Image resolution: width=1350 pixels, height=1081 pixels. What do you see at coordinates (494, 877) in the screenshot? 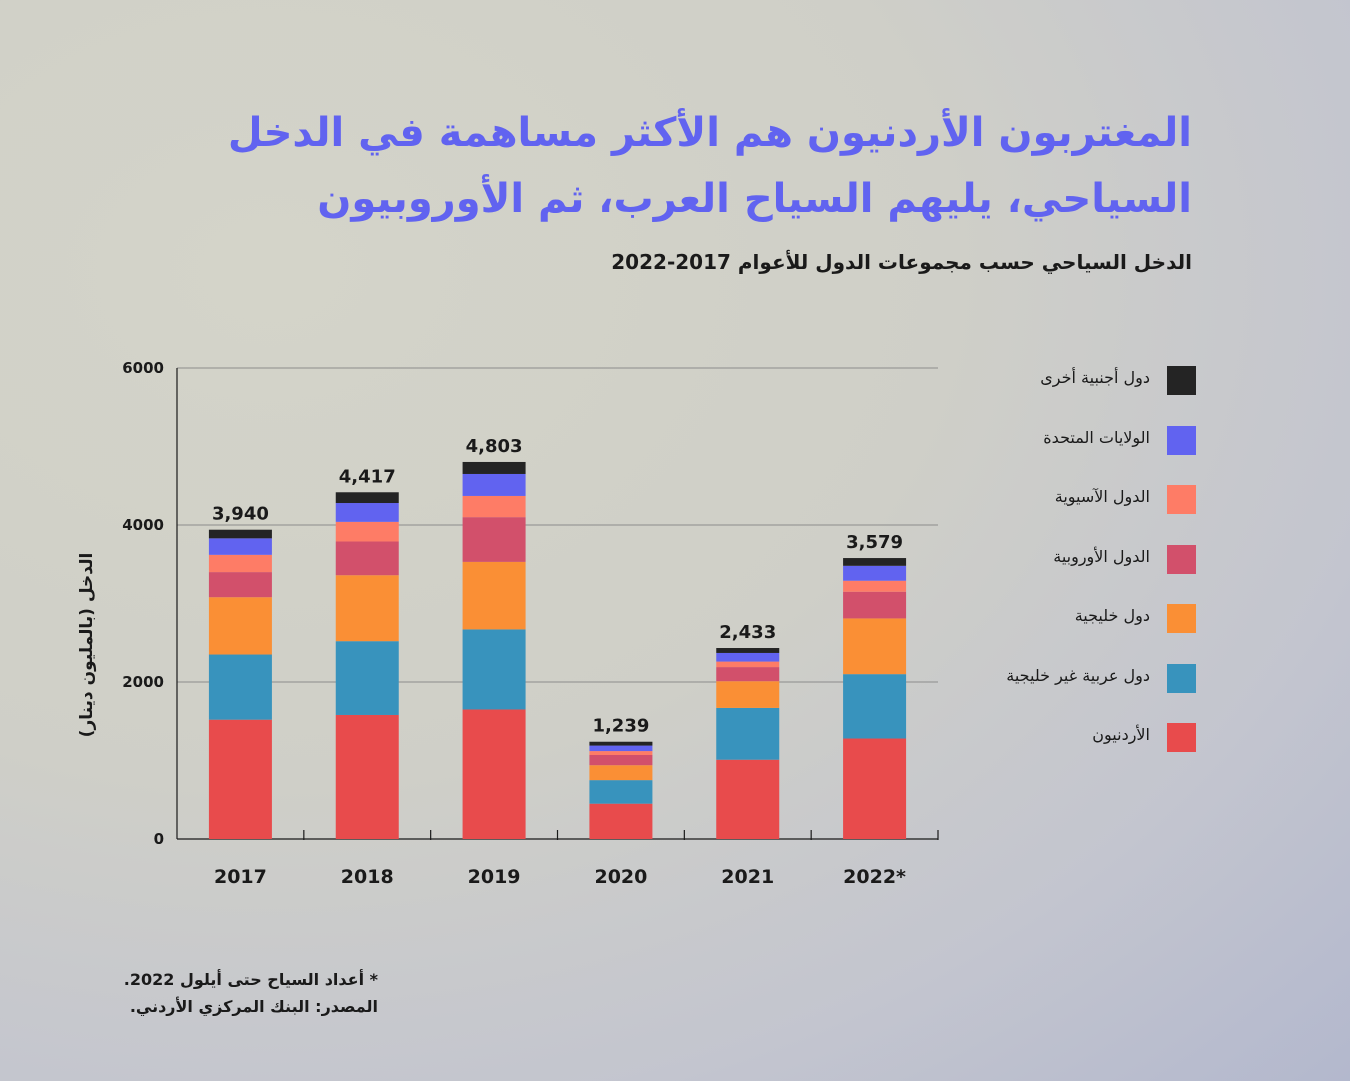
I see `x-tick-label: 2019` at bounding box center [494, 877].